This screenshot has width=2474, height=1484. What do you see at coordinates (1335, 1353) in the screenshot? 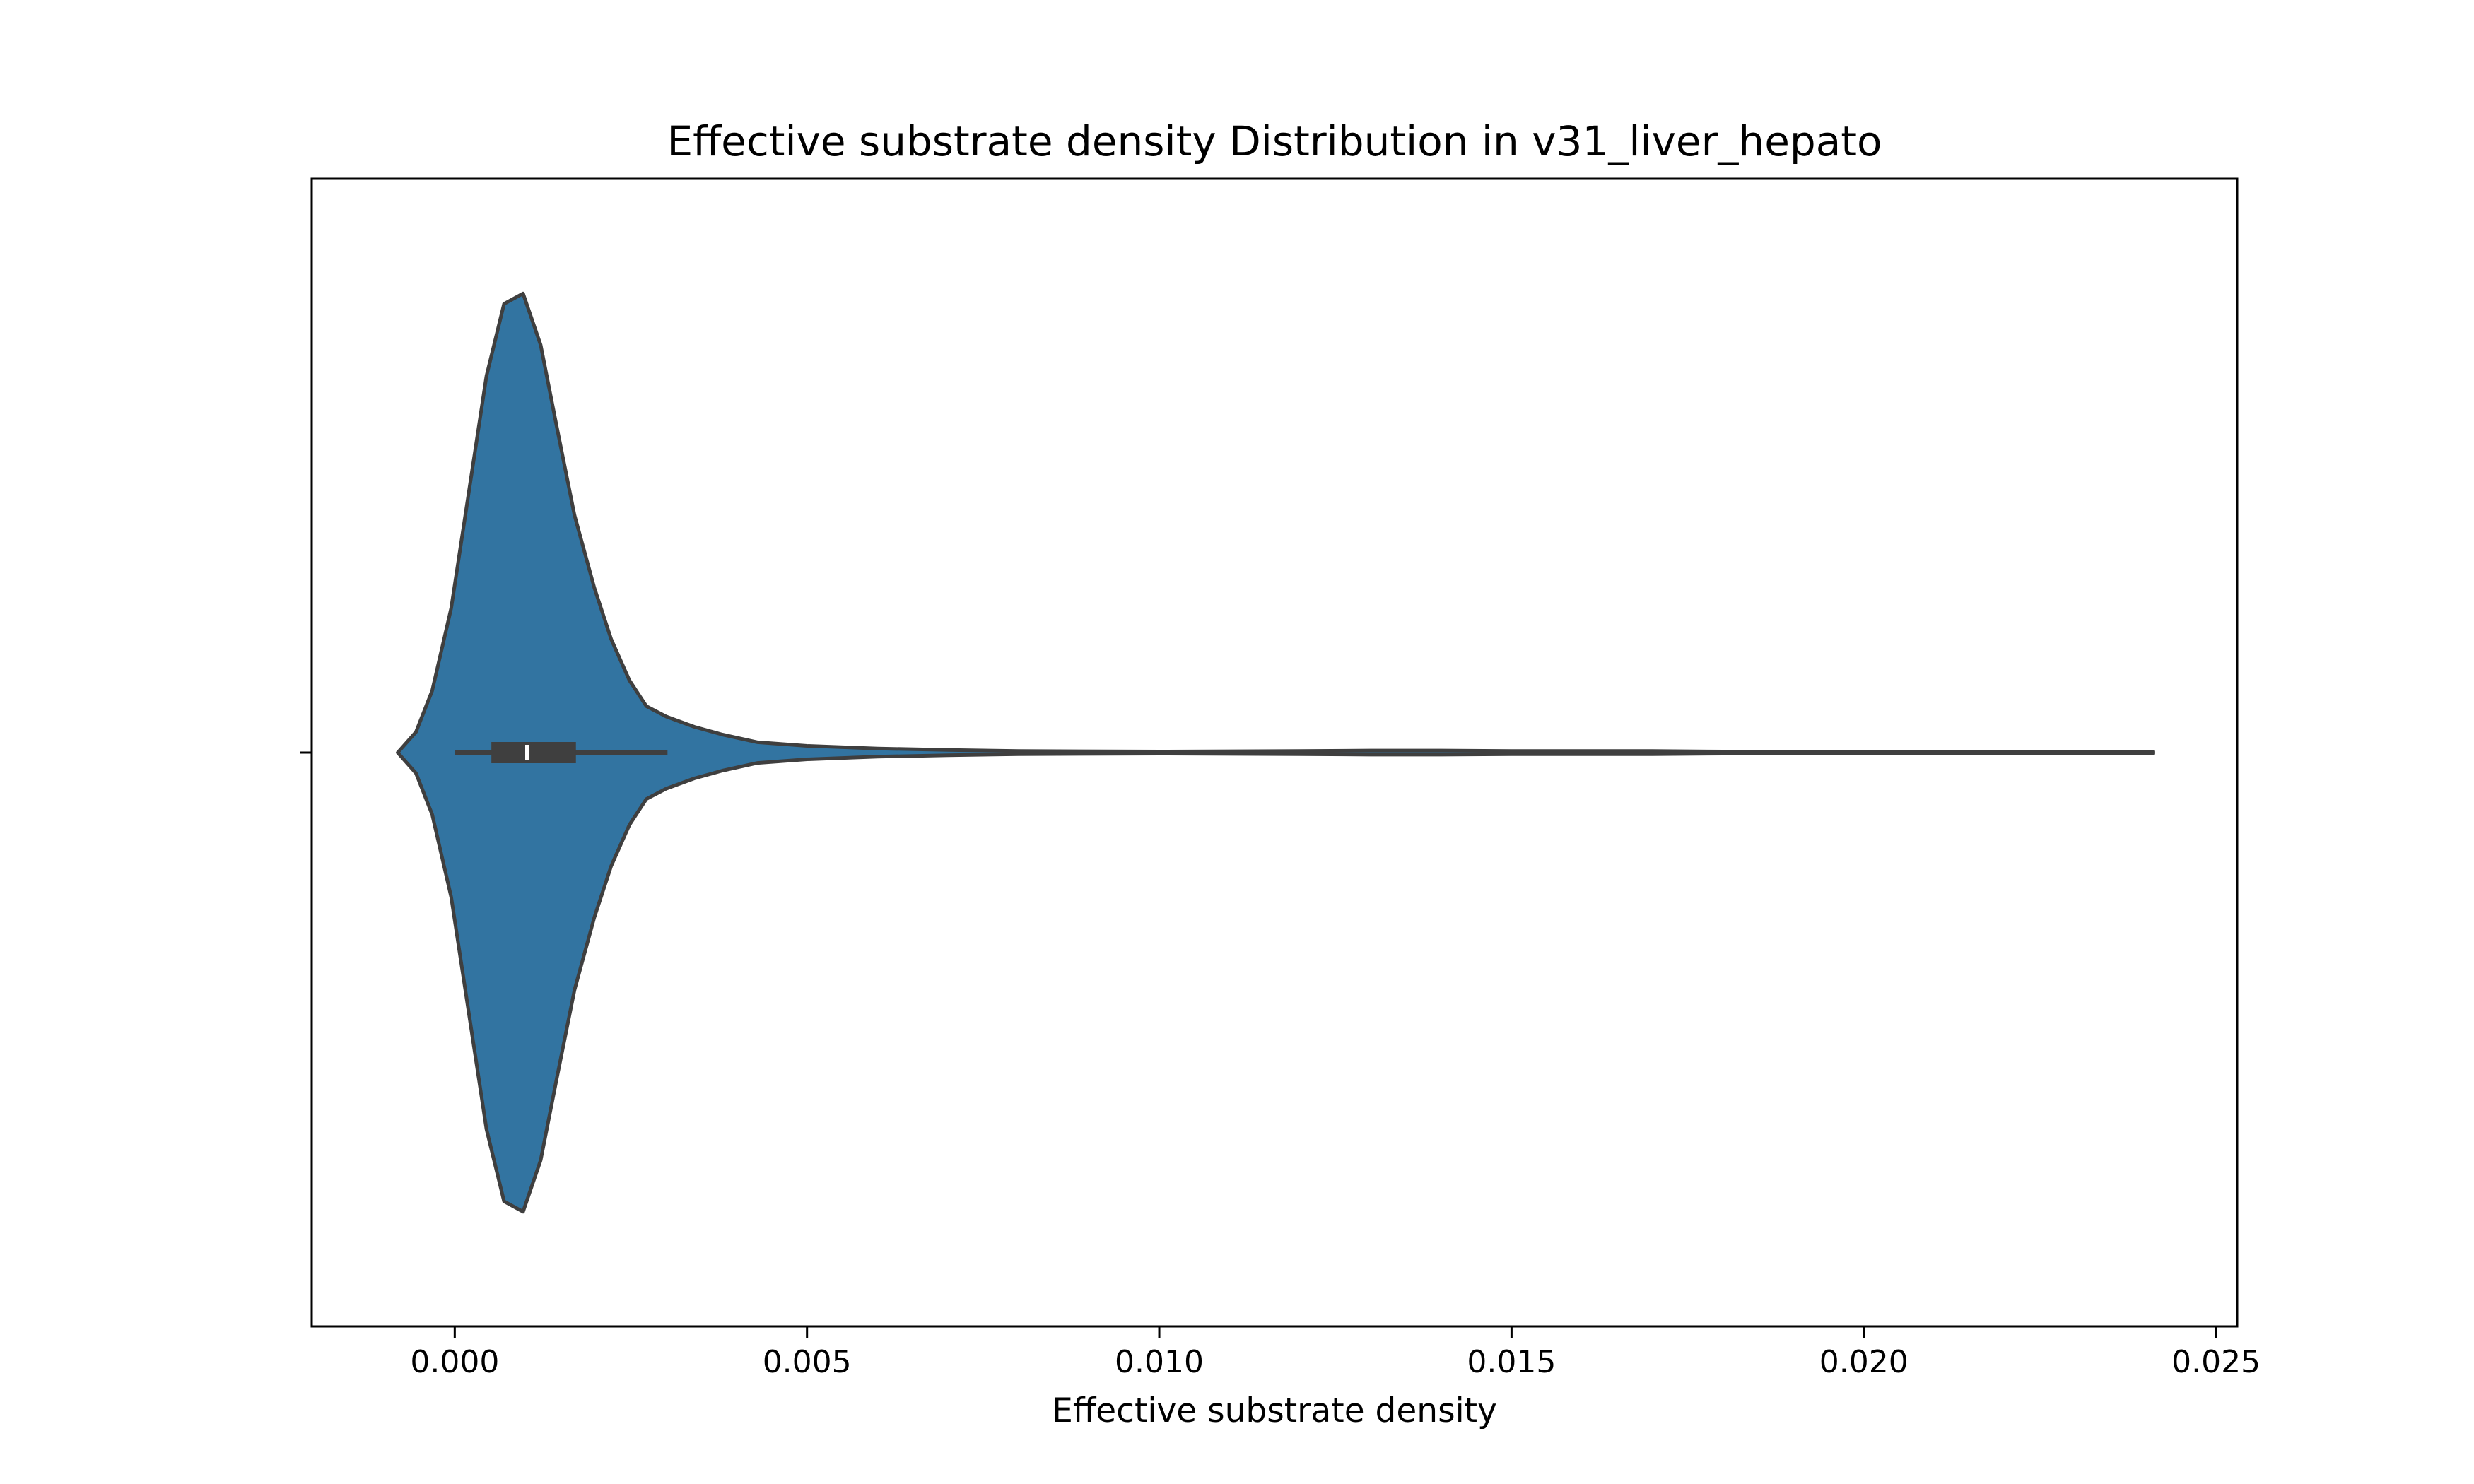
I see `x-axis: 0.000 0.005 0.010 0.015 0.020 0.025` at bounding box center [1335, 1353].